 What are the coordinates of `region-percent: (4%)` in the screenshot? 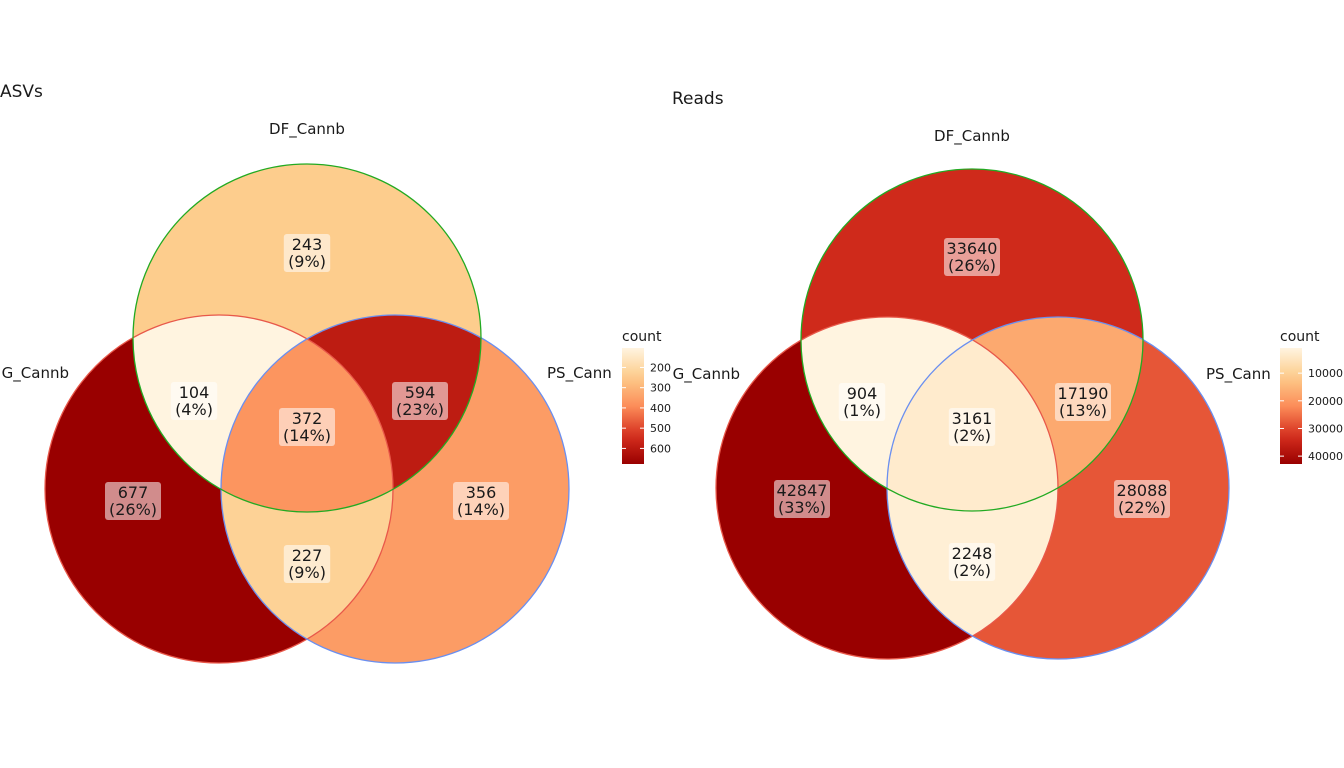 It's located at (194, 409).